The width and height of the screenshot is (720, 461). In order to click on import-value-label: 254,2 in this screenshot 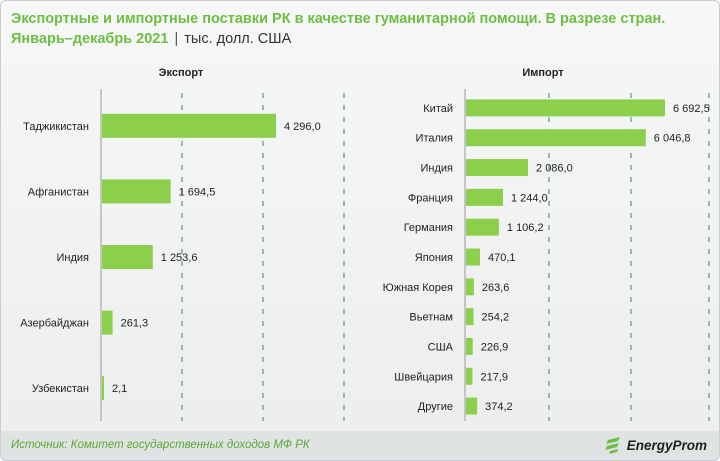, I will do `click(496, 318)`.